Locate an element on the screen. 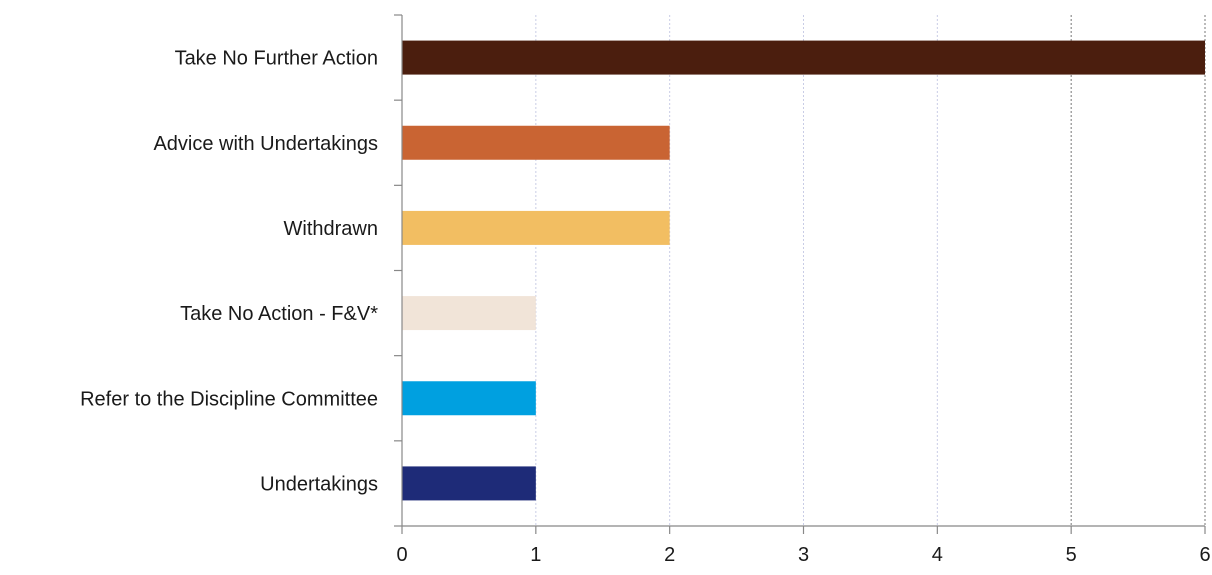 This screenshot has height=575, width=1212. x-tick-label-2: 2 is located at coordinates (669, 555).